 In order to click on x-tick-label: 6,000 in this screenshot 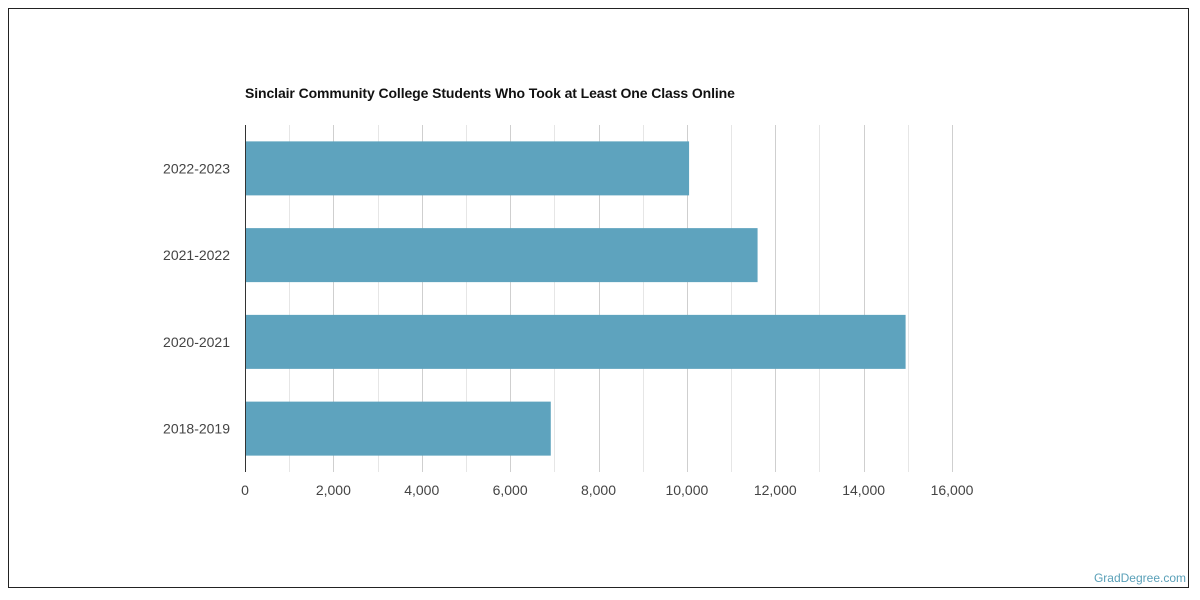, I will do `click(510, 490)`.